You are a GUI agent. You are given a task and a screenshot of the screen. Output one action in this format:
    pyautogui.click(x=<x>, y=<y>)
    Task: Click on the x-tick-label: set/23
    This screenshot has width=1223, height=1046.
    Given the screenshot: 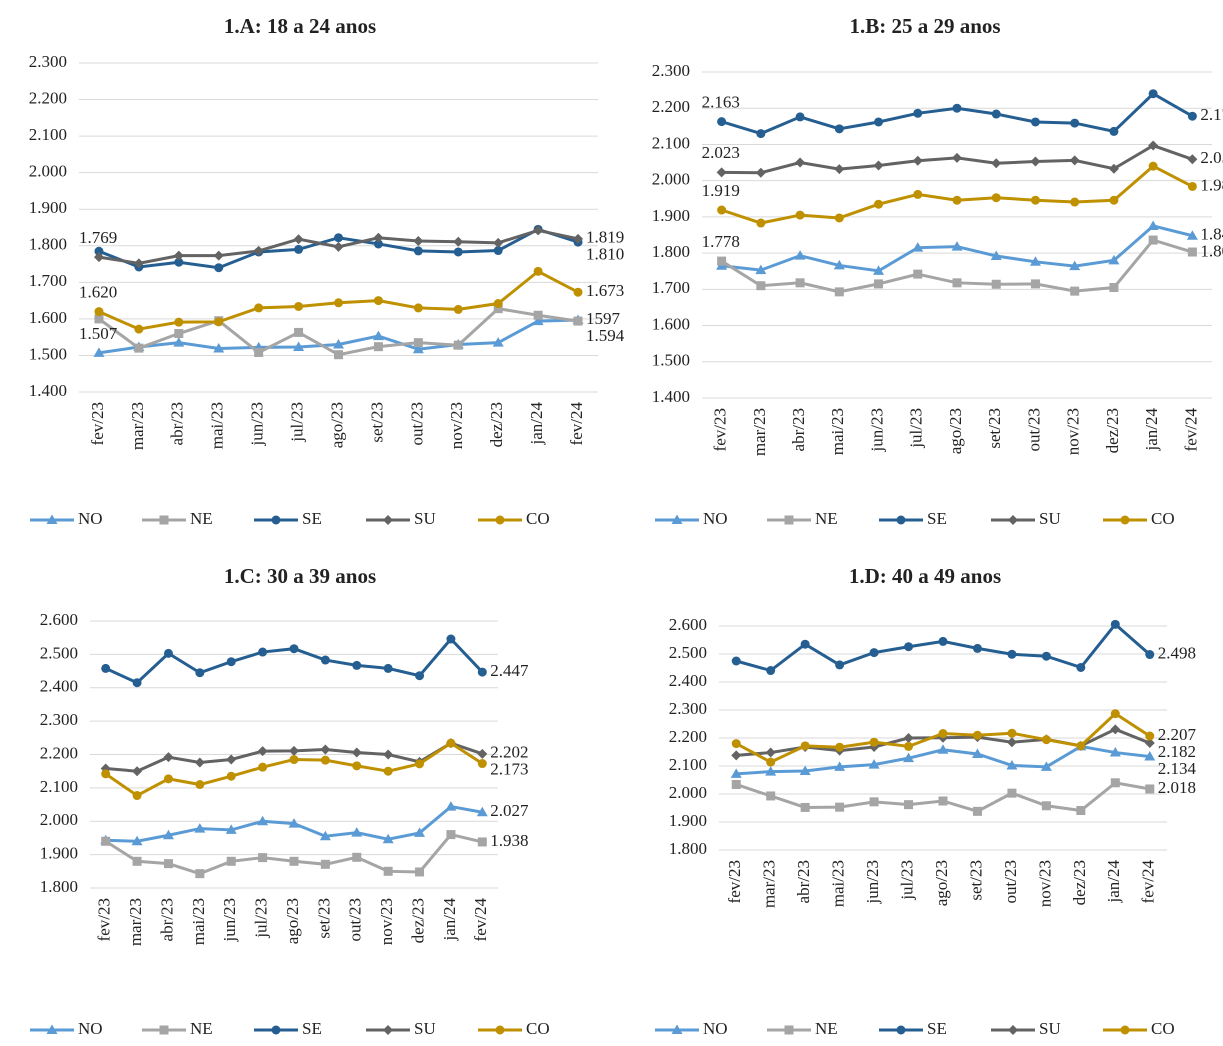 What is the action you would take?
    pyautogui.click(x=975, y=880)
    